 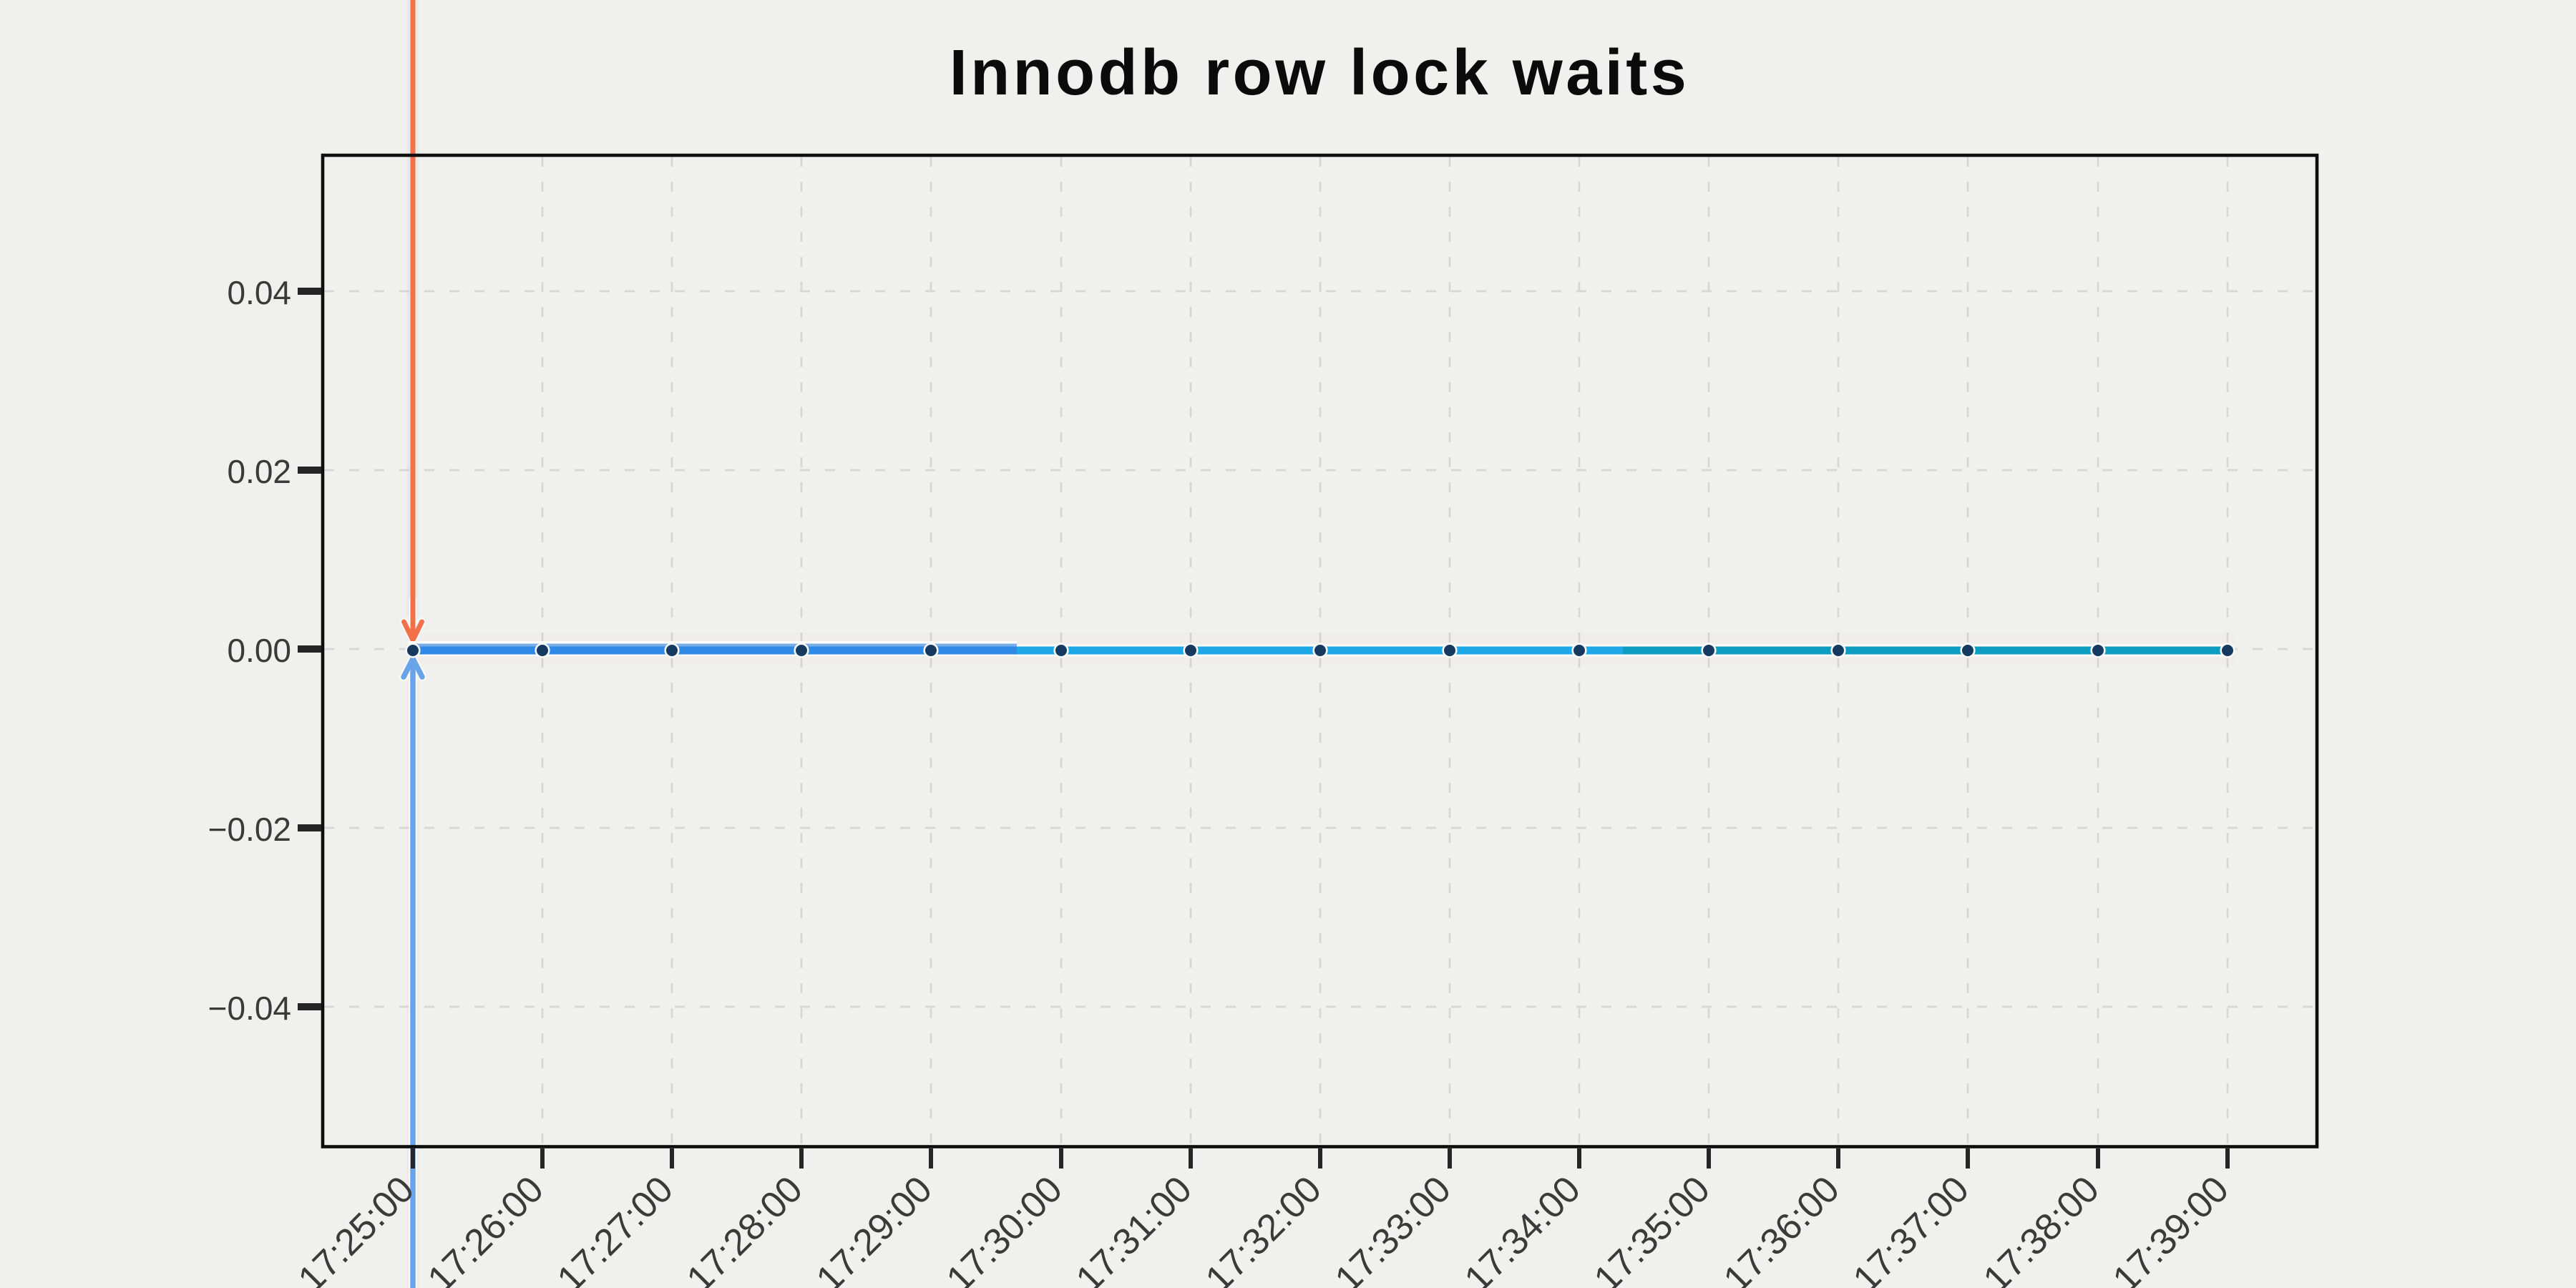 I want to click on svg-text: 0.04, so click(x=259, y=292).